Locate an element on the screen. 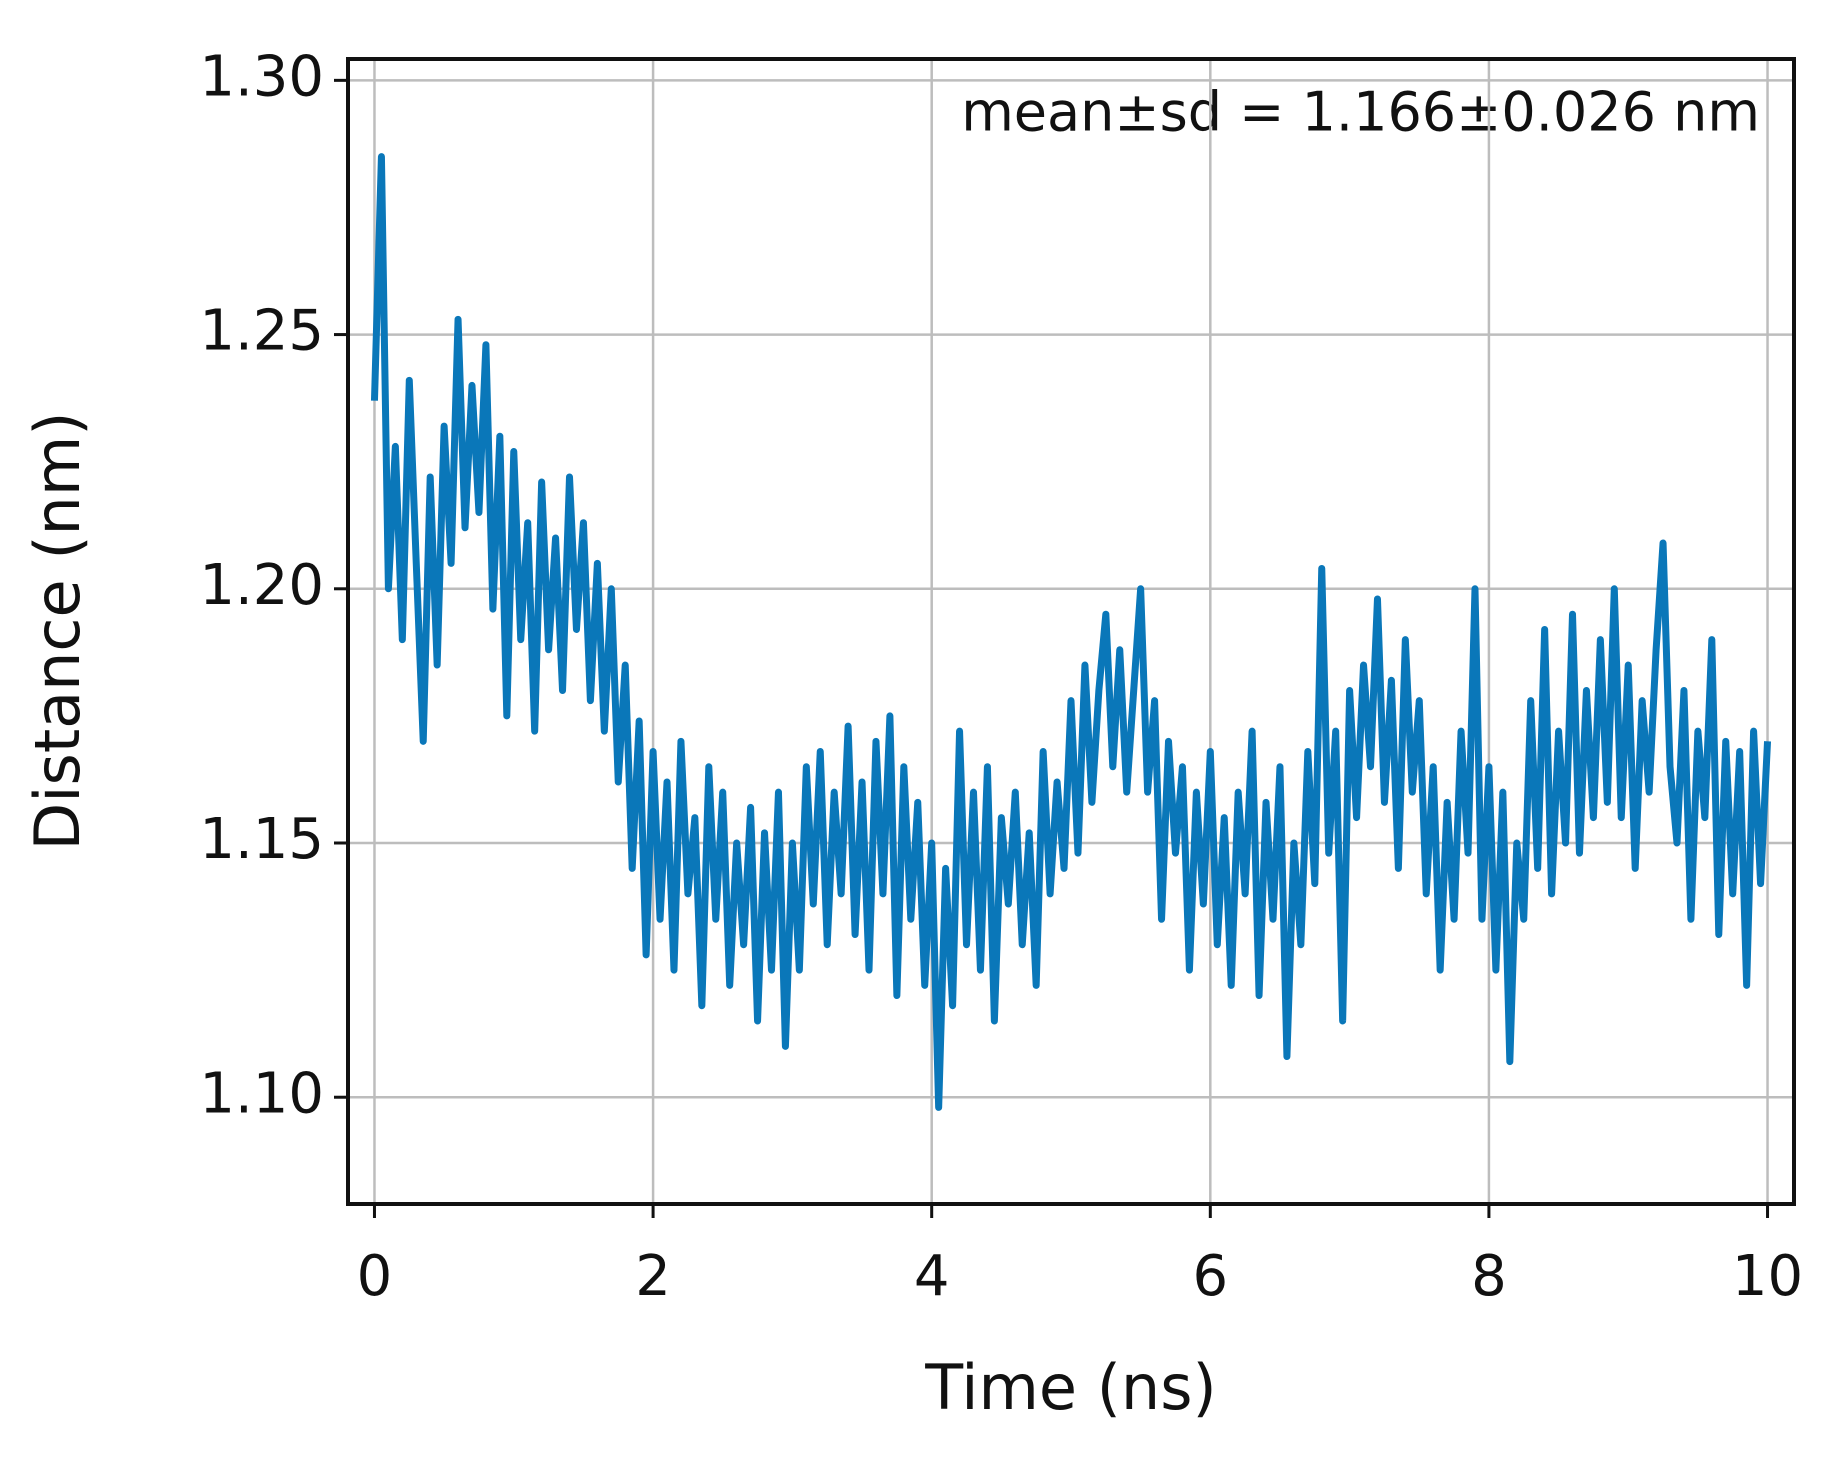 The height and width of the screenshot is (1460, 1841). y-tick-label: 1.20 is located at coordinates (261, 585).